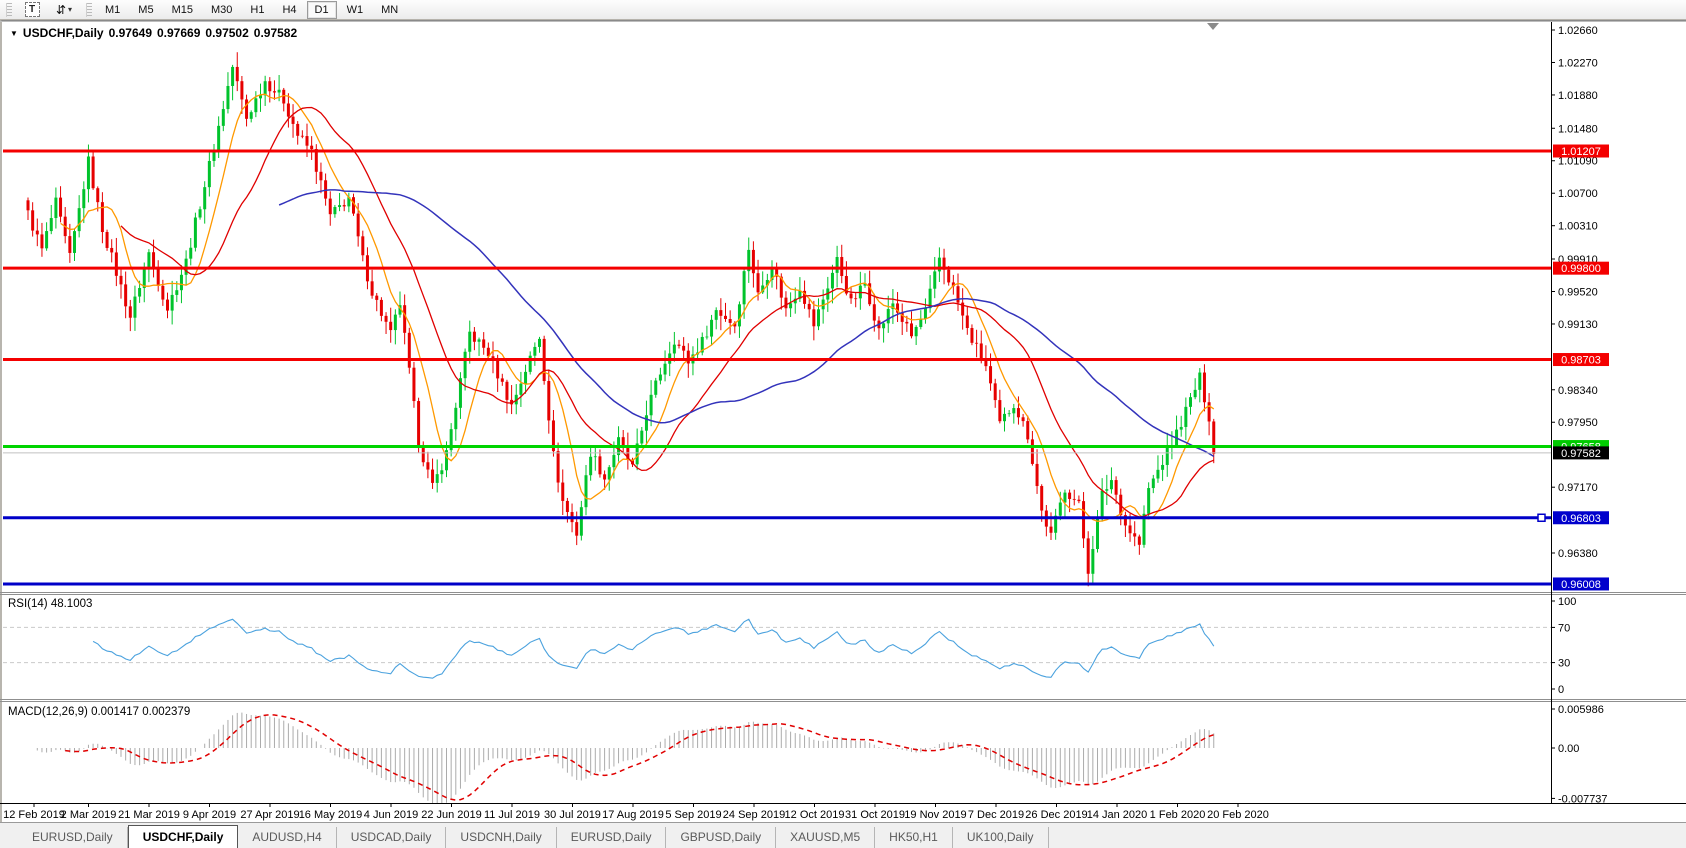 The image size is (1686, 848). Describe the element at coordinates (390, 9) in the screenshot. I see `timeframe-button-mn: MN` at that location.